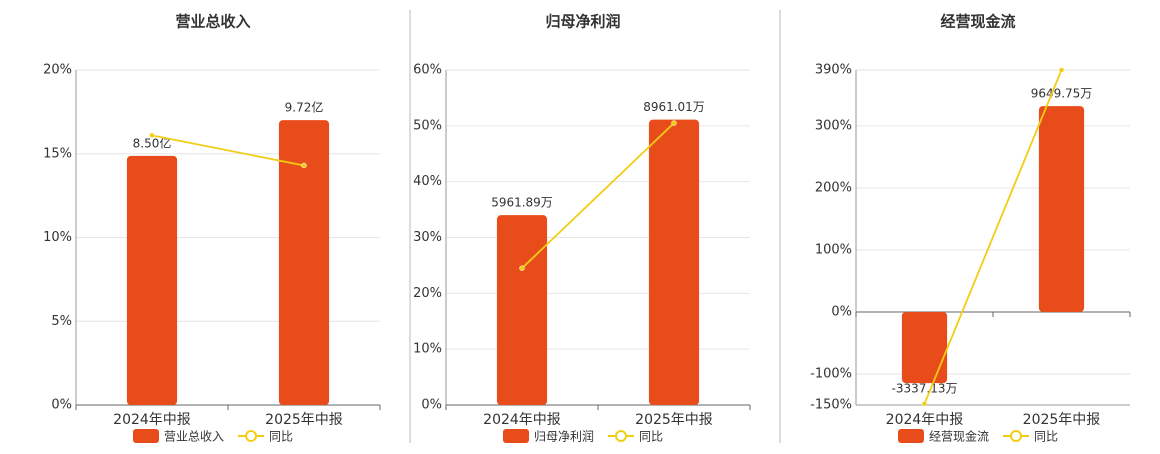 This screenshot has height=454, width=1160. What do you see at coordinates (833, 125) in the screenshot?
I see `y-tick-label: 300%` at bounding box center [833, 125].